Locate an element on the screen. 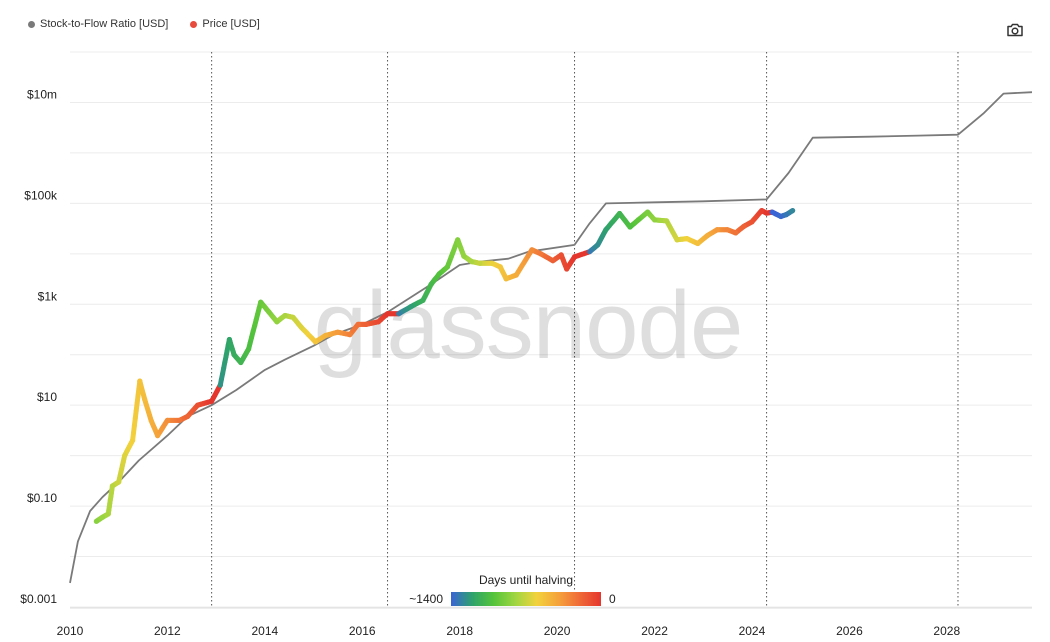 This screenshot has height=642, width=1050. x-tick-label: 2020 is located at coordinates (557, 631).